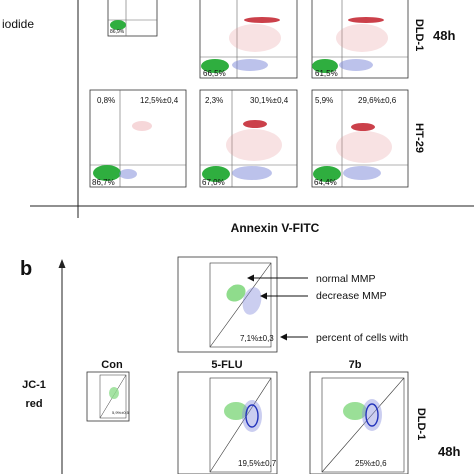  What do you see at coordinates (117, 32) in the screenshot?
I see `pct-a-r1-c1-ll: 86,9%` at bounding box center [117, 32].